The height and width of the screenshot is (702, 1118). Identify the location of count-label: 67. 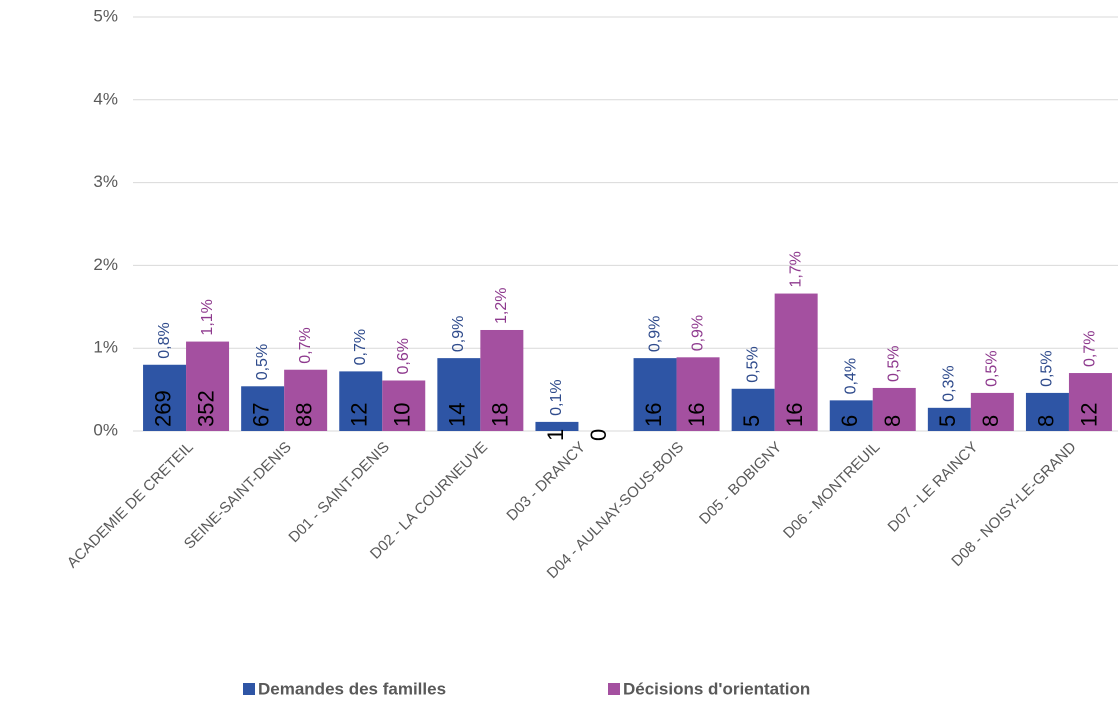
(260, 415).